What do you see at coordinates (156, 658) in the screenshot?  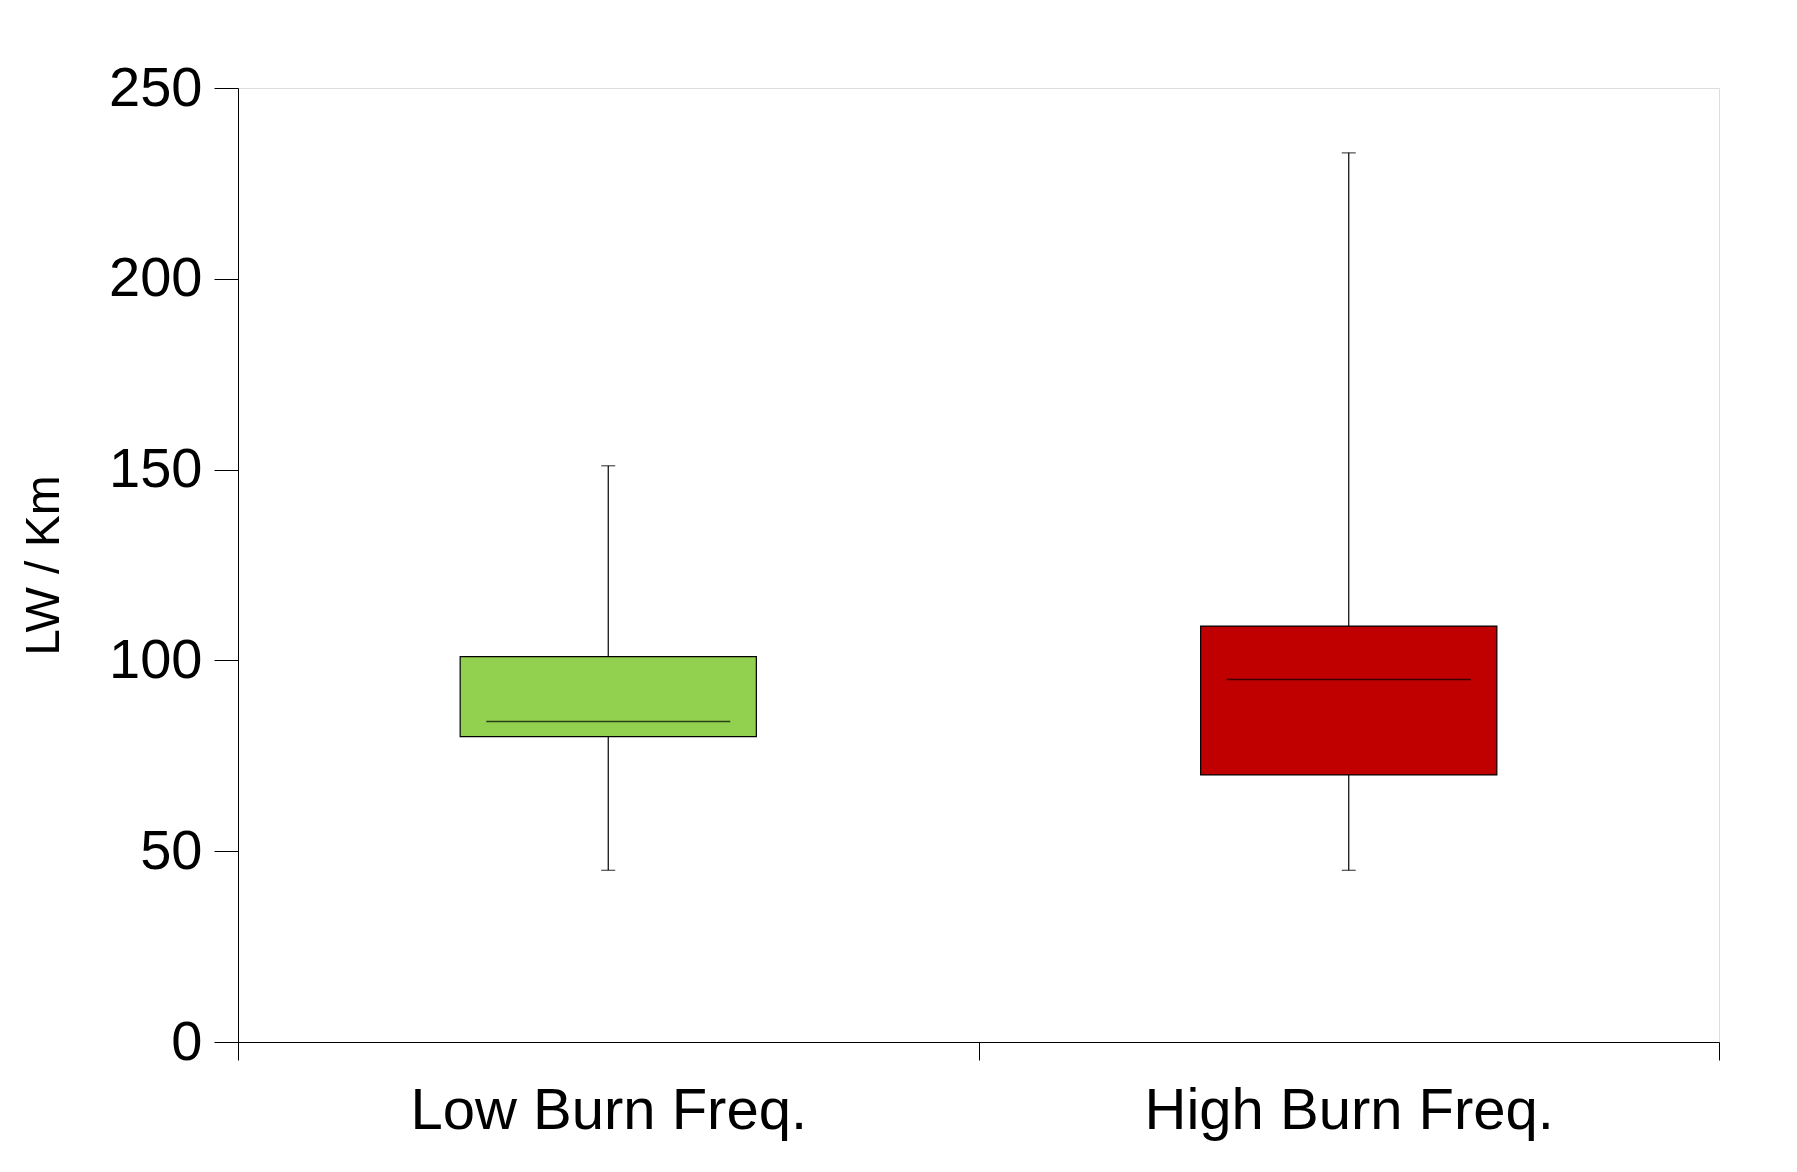 I see `y-tick-label: 100` at bounding box center [156, 658].